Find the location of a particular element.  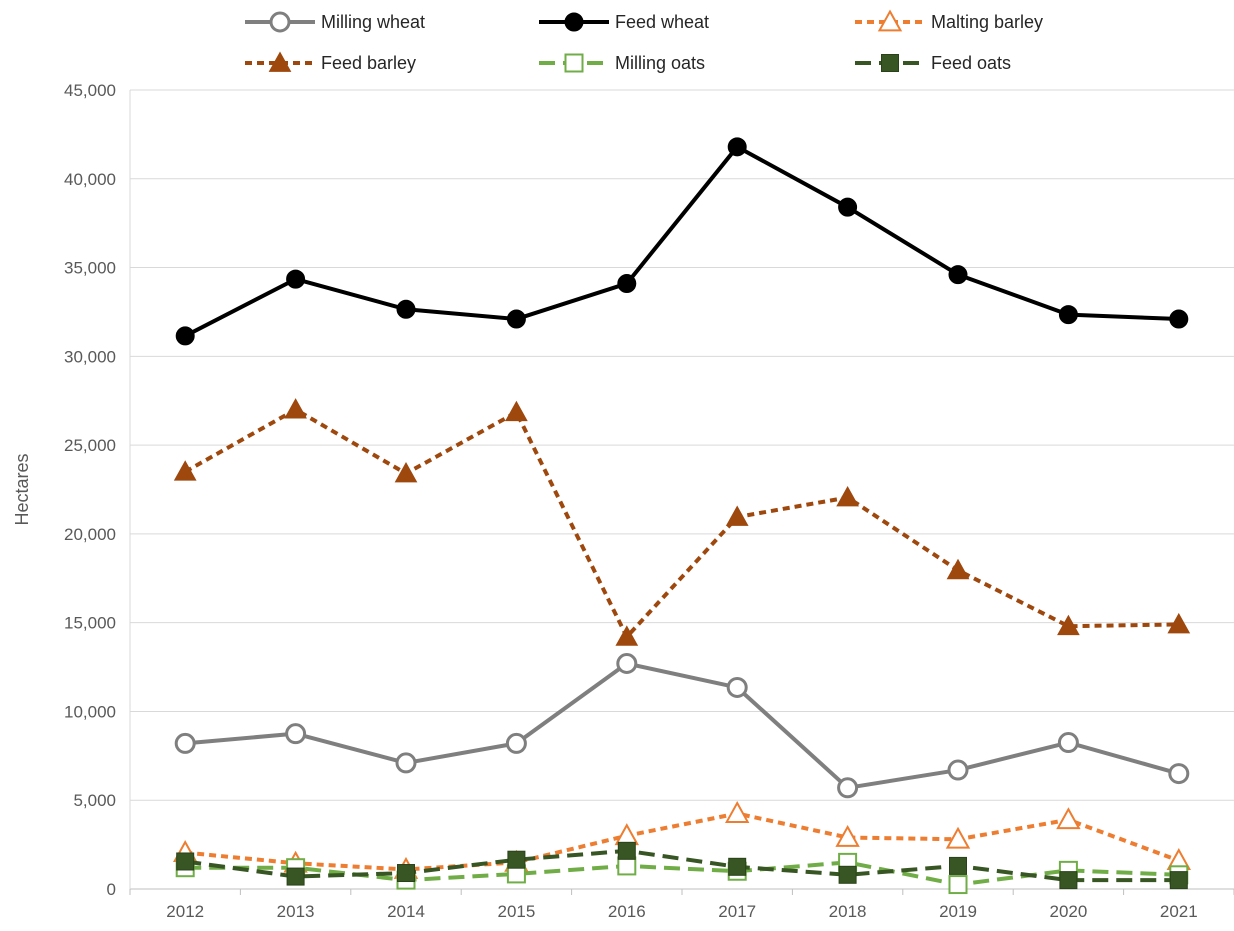

x-tick-label: 2014 is located at coordinates (406, 911).